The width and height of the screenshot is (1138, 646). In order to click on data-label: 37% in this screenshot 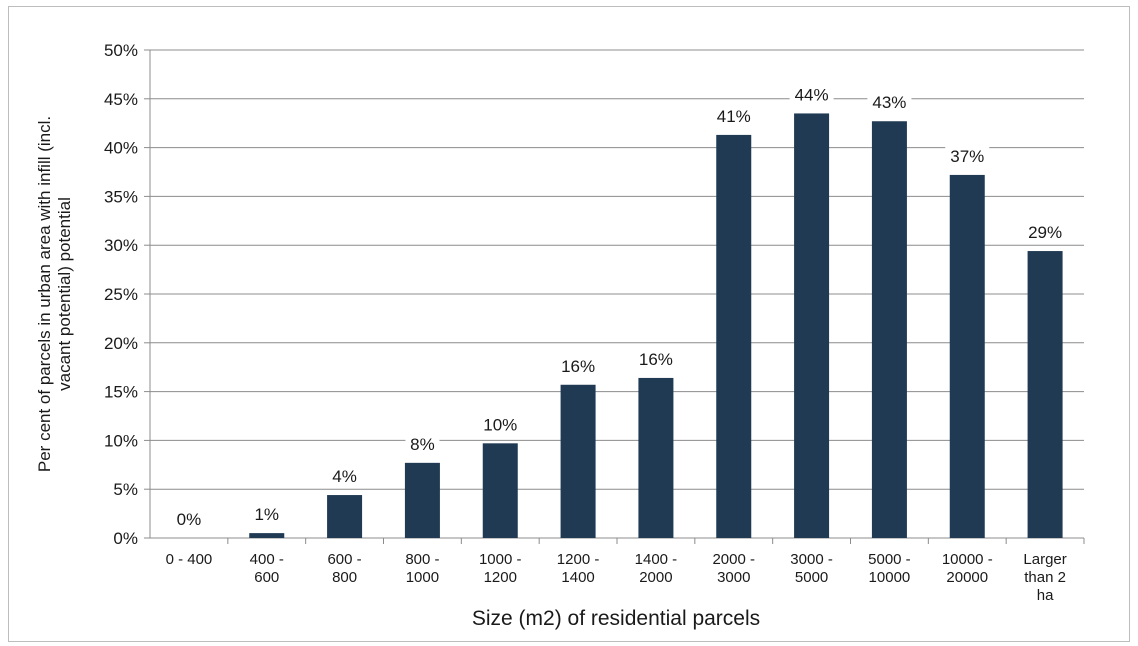, I will do `click(967, 156)`.